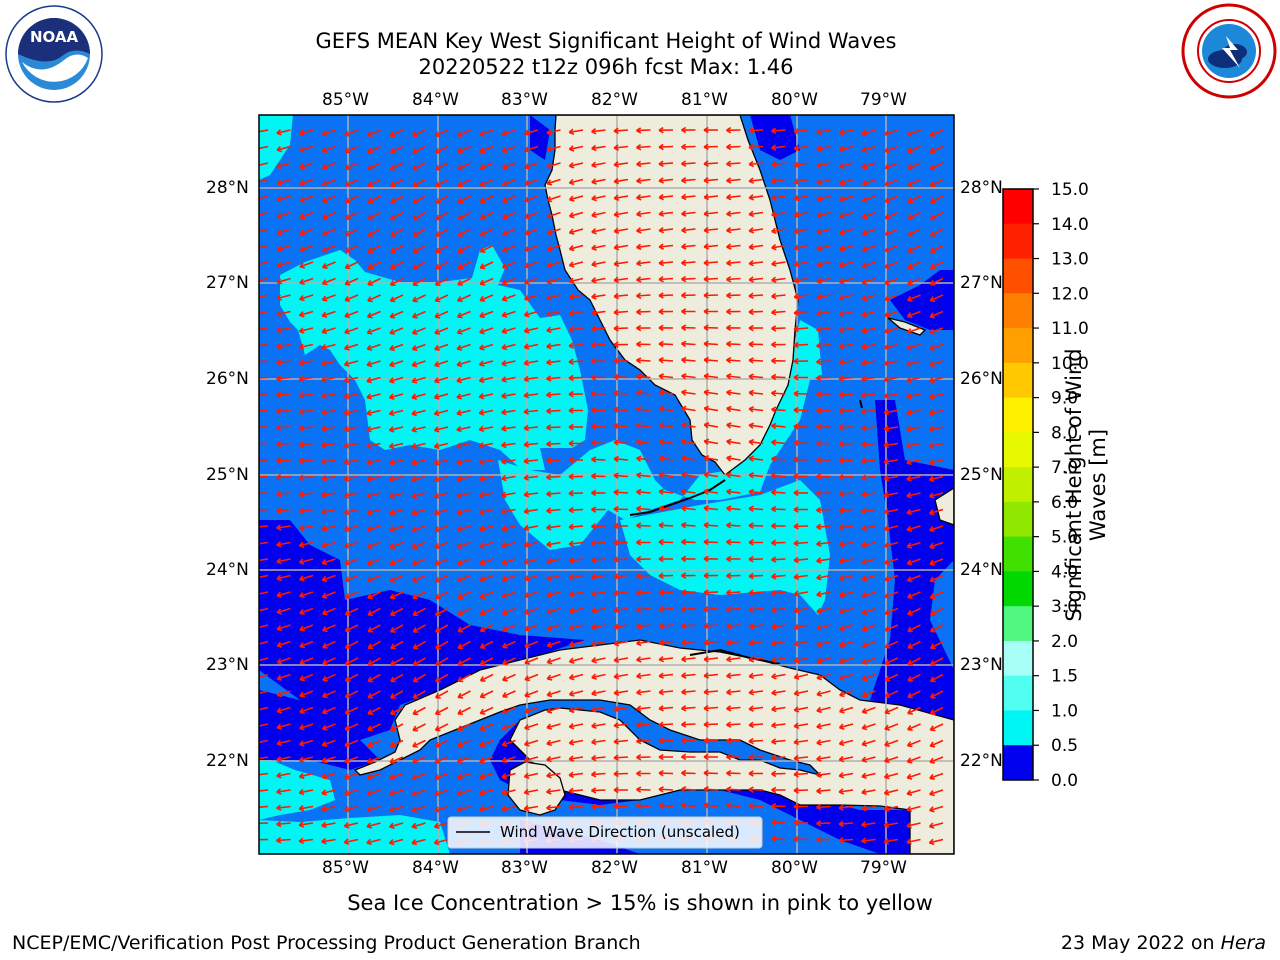  Describe the element at coordinates (1086, 485) in the screenshot. I see `colorbar-label: Significant Height of Wind Waves [m]` at that location.